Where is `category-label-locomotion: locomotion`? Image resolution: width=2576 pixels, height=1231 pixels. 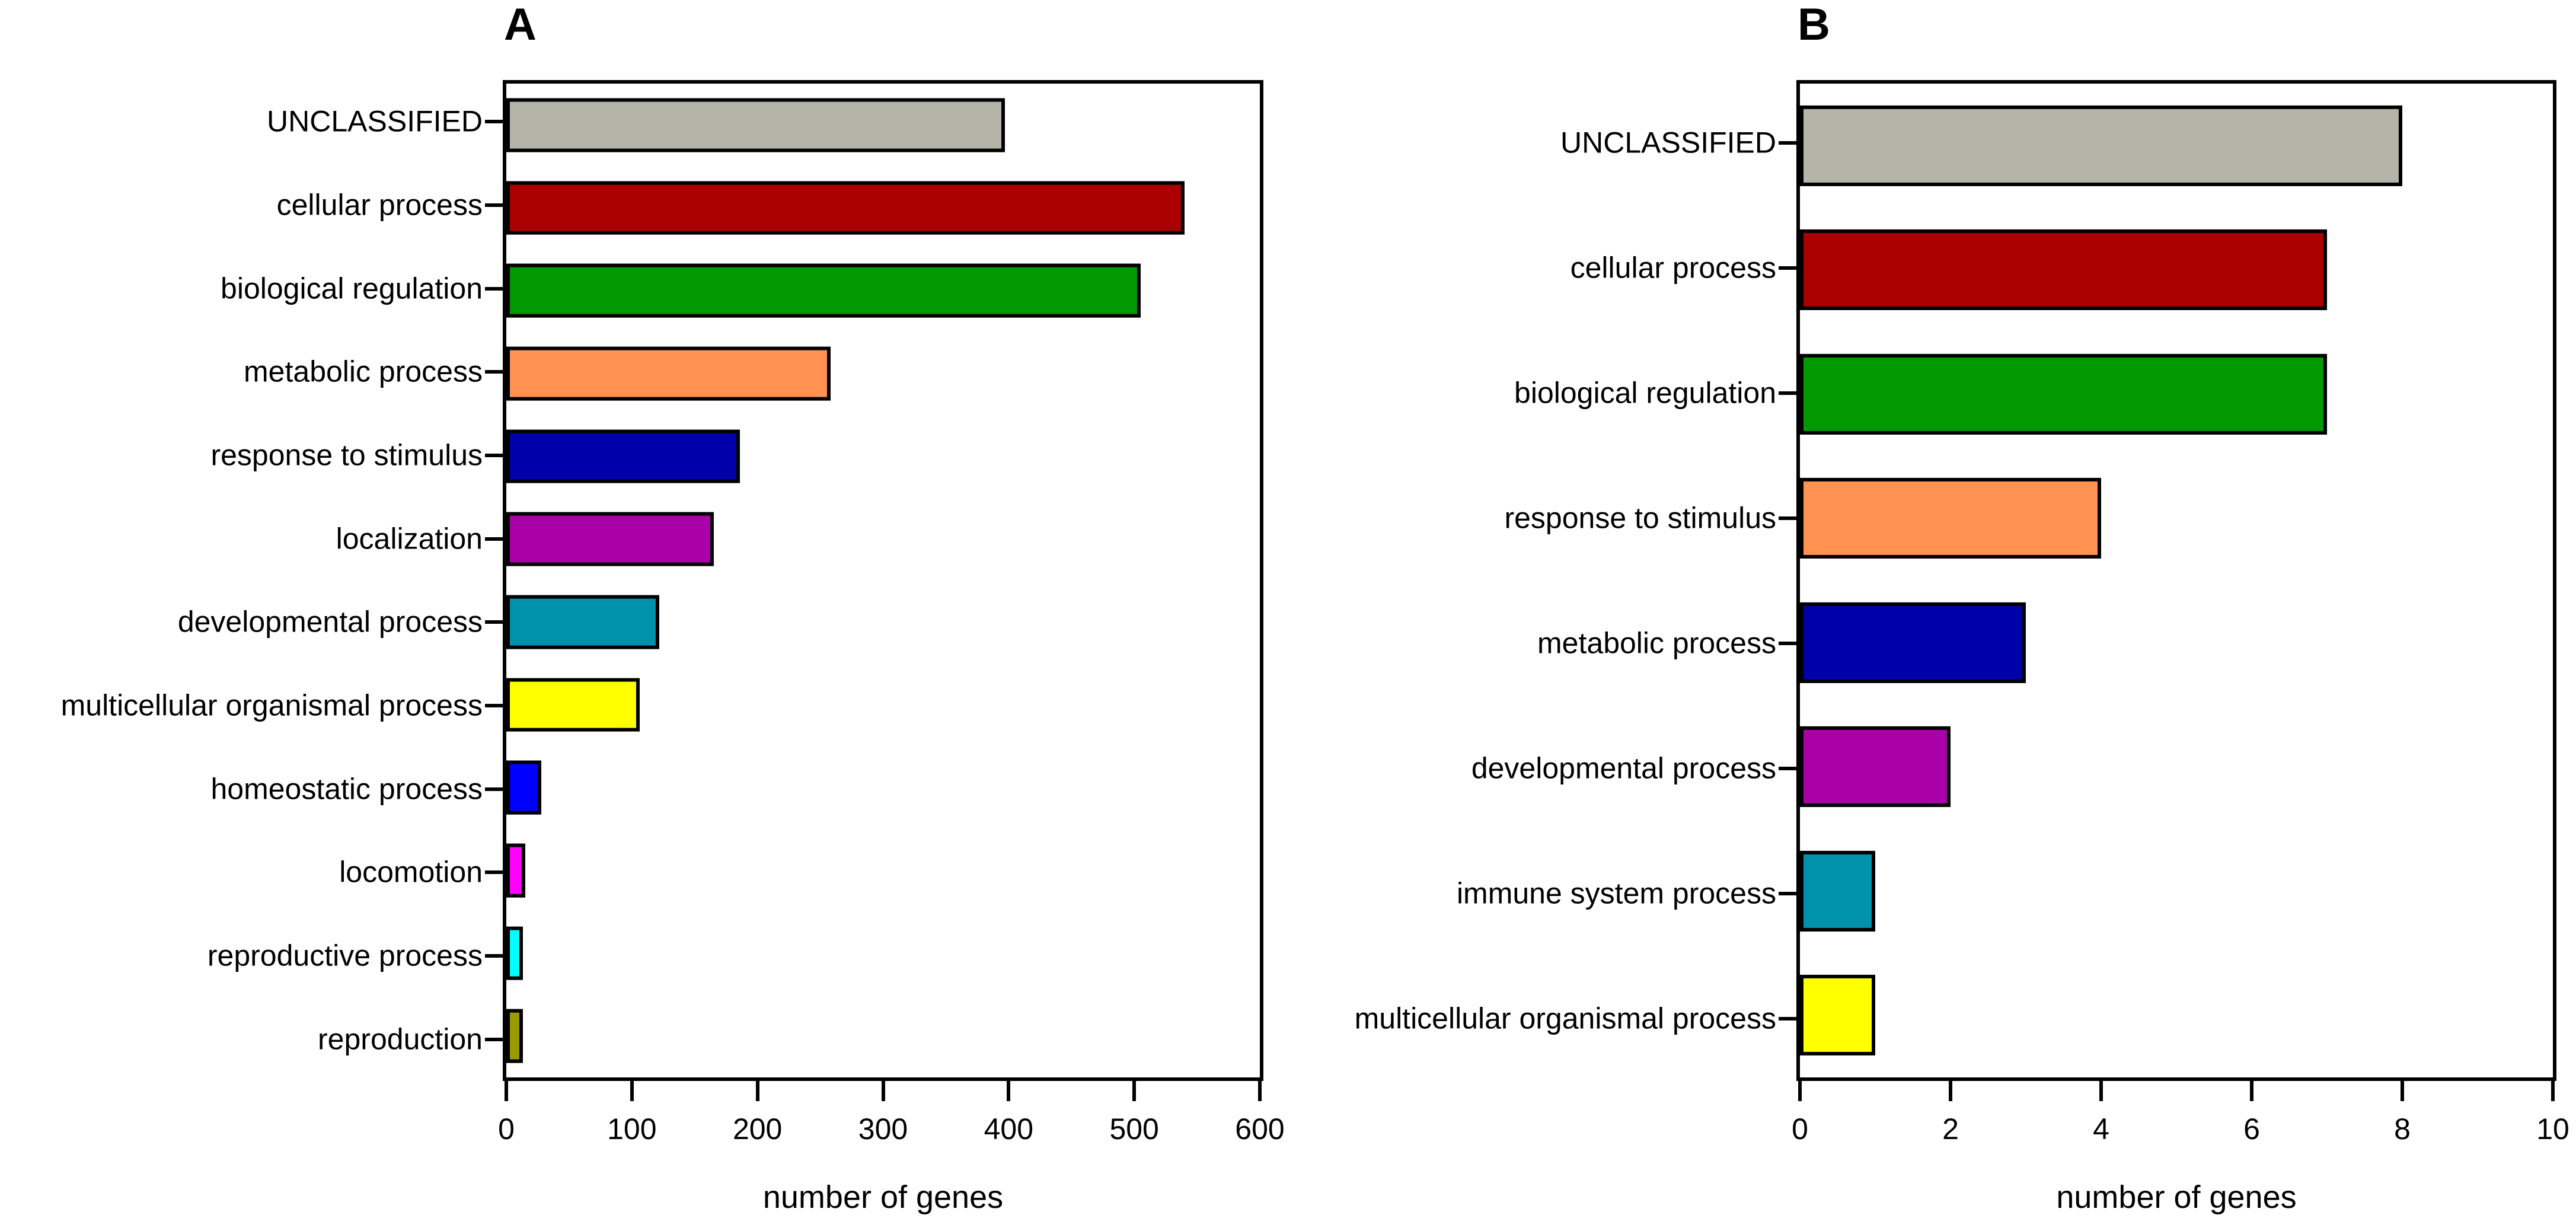 category-label-locomotion: locomotion is located at coordinates (411, 872).